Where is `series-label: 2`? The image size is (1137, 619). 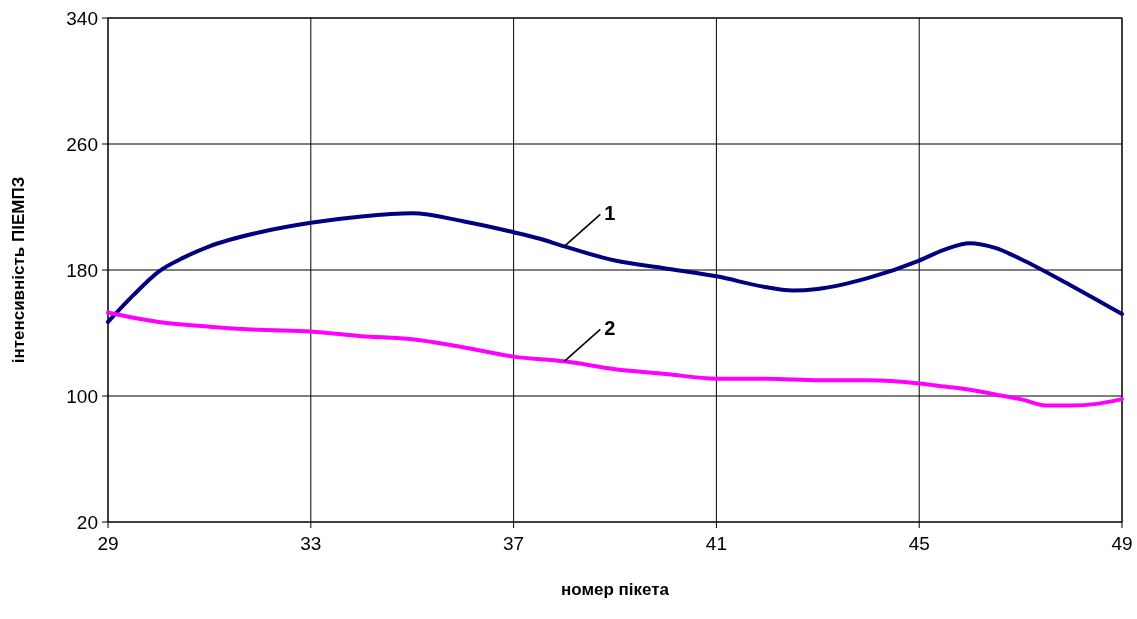 series-label: 2 is located at coordinates (610, 328).